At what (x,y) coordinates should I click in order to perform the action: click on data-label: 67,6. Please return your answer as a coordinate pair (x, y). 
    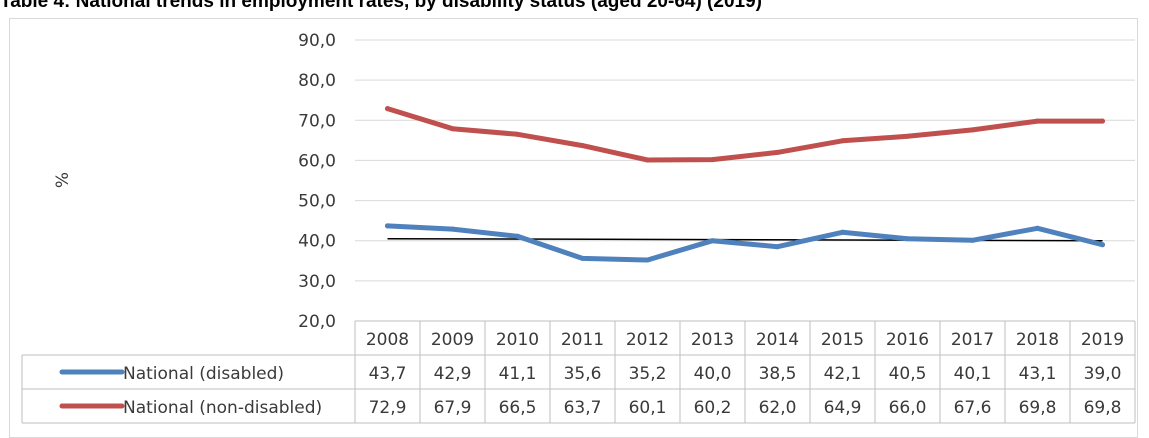
    Looking at the image, I should click on (973, 408).